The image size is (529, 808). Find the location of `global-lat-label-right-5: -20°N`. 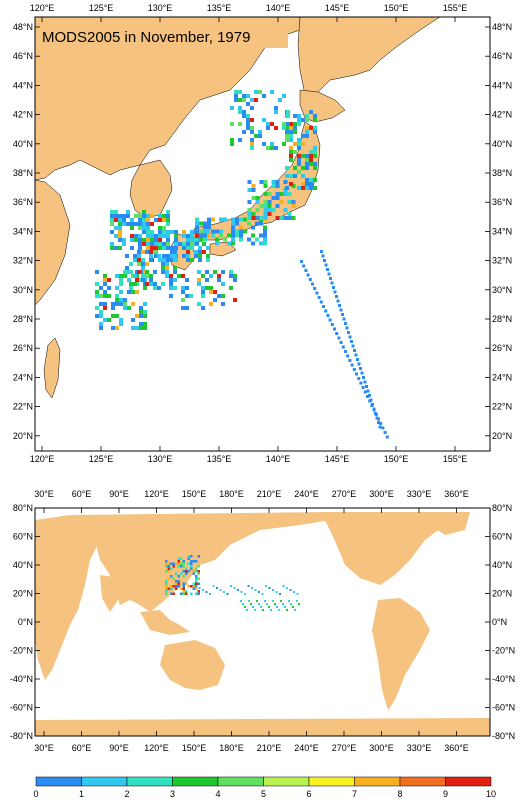

global-lat-label-right-5: -20°N is located at coordinates (503, 651).